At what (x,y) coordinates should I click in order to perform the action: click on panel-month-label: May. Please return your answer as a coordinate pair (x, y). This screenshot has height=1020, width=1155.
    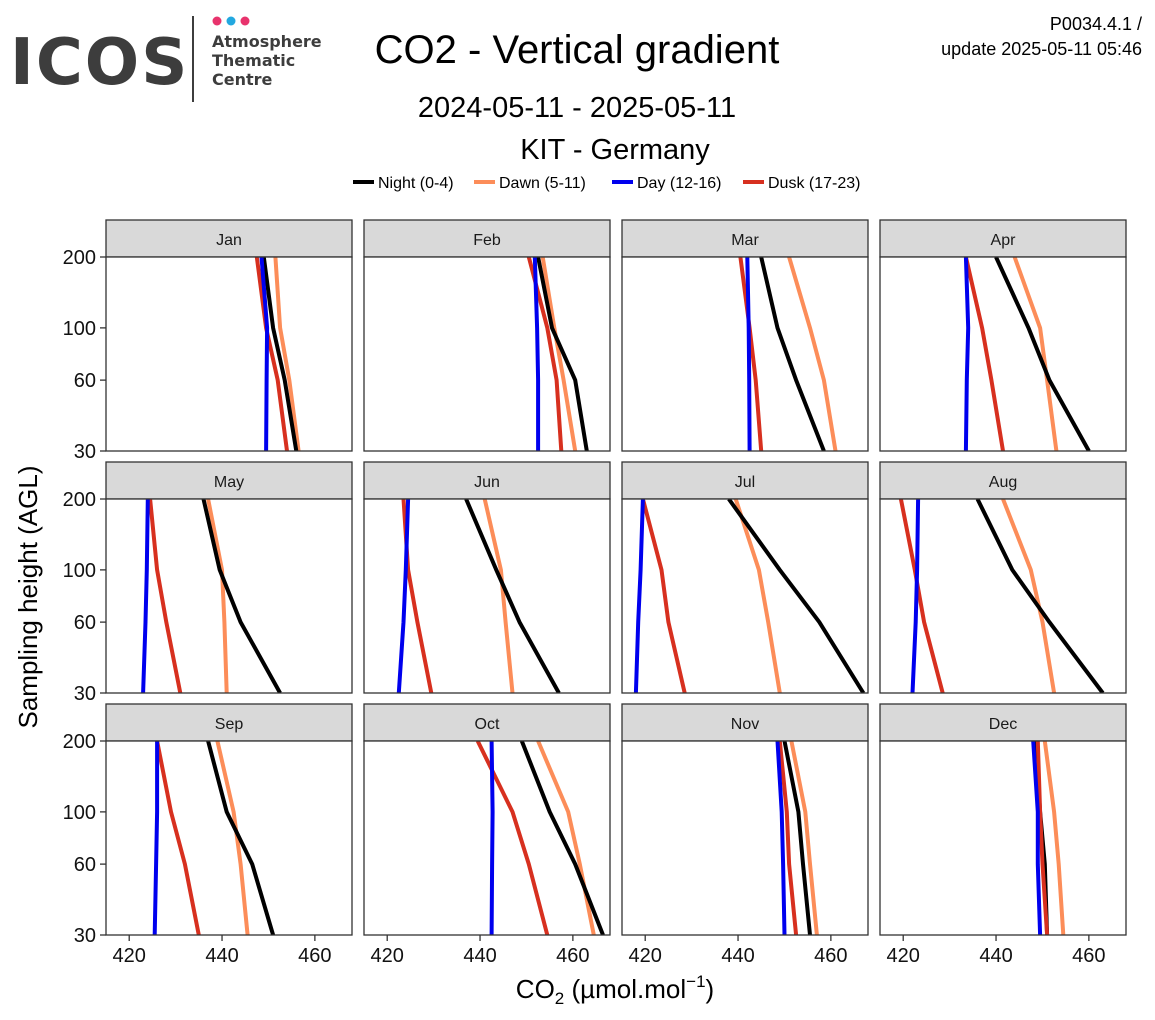
    Looking at the image, I should click on (229, 482).